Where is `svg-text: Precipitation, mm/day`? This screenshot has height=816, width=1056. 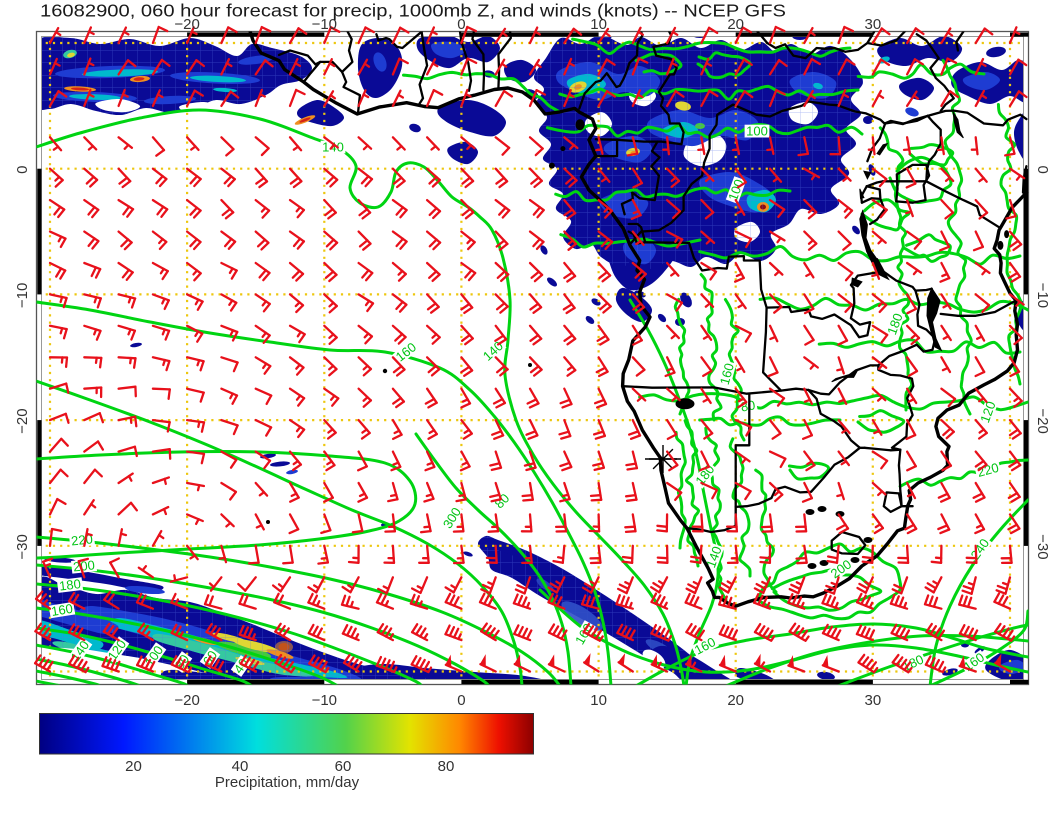
svg-text: Precipitation, mm/day is located at coordinates (287, 782).